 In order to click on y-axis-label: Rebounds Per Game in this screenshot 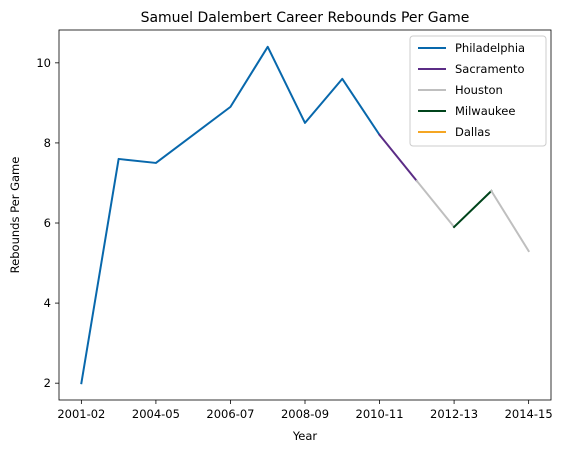, I will do `click(15, 215)`.